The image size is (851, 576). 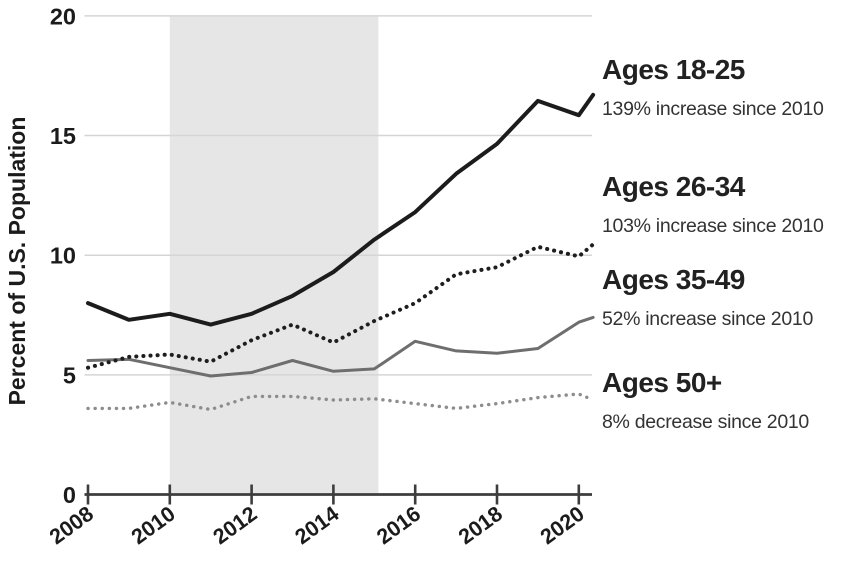 What do you see at coordinates (398, 526) in the screenshot?
I see `x-tick-label-2016: 2016` at bounding box center [398, 526].